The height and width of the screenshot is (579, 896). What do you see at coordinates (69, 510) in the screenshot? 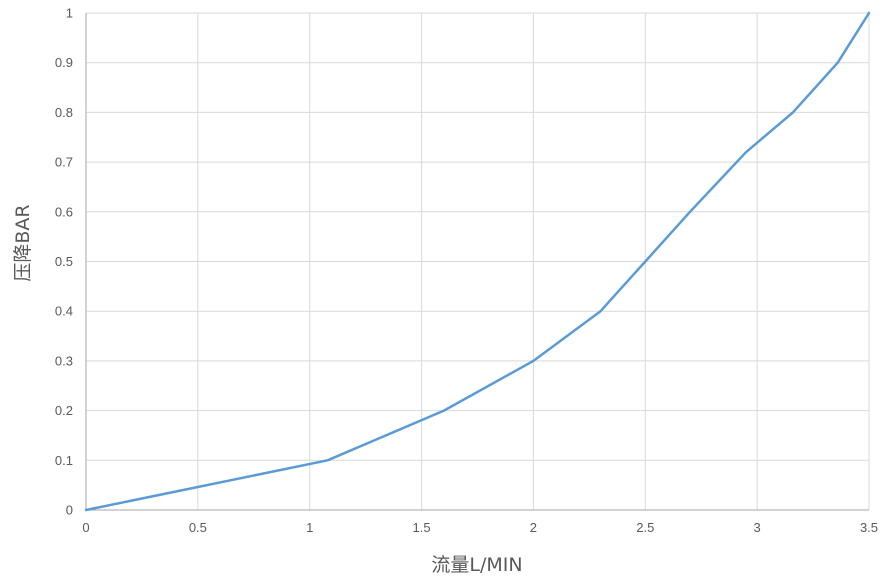
I see `y-tick-label: 0` at bounding box center [69, 510].